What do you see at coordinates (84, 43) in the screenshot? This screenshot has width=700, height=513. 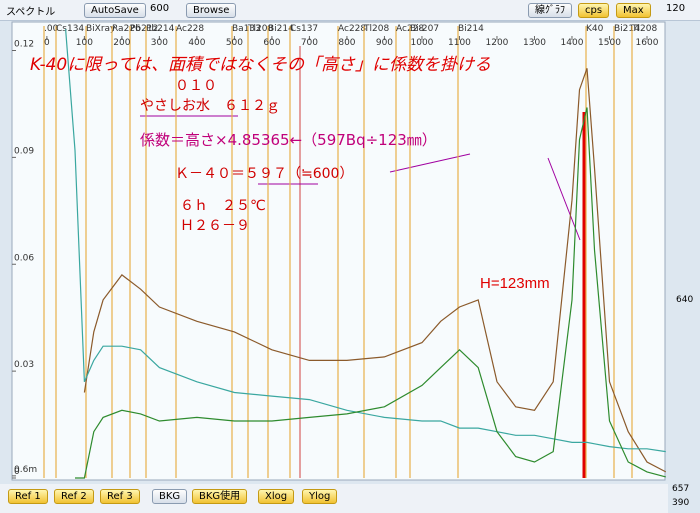 I see `x-tick-label: 100` at bounding box center [84, 43].